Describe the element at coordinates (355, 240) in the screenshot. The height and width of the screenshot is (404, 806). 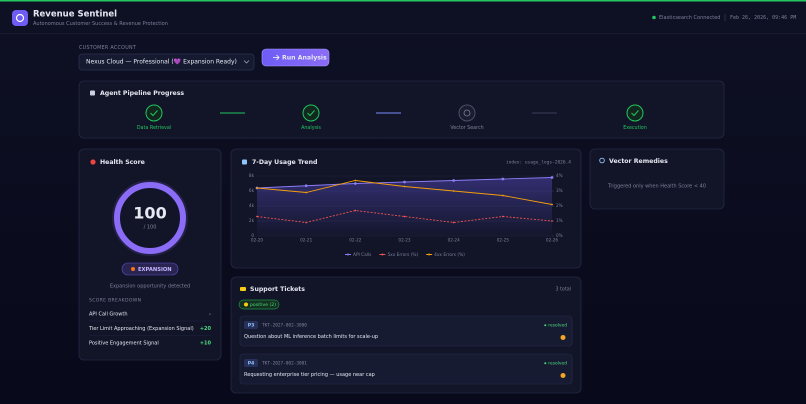
I see `x-tick-label: 02-22` at that location.